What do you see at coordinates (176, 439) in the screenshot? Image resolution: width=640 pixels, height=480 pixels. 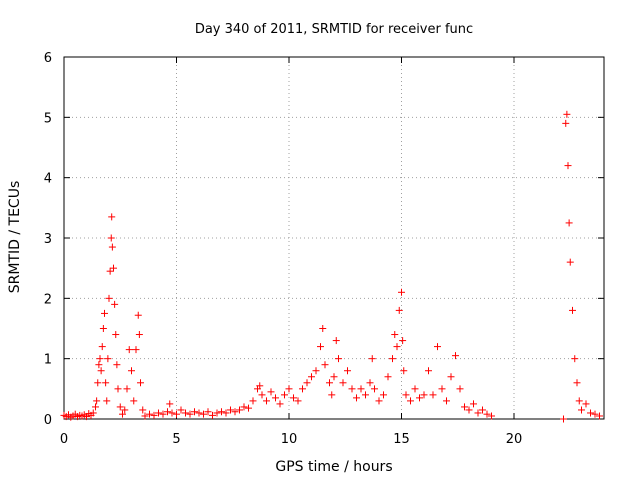 I see `x-tick-label: 5` at bounding box center [176, 439].